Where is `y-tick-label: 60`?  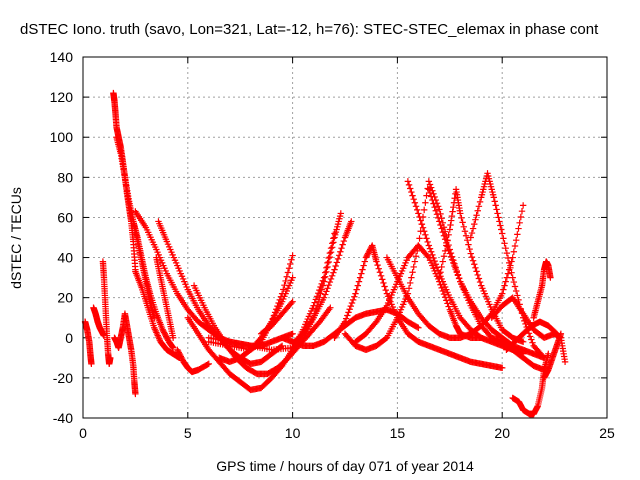 y-tick-label: 60 is located at coordinates (65, 217).